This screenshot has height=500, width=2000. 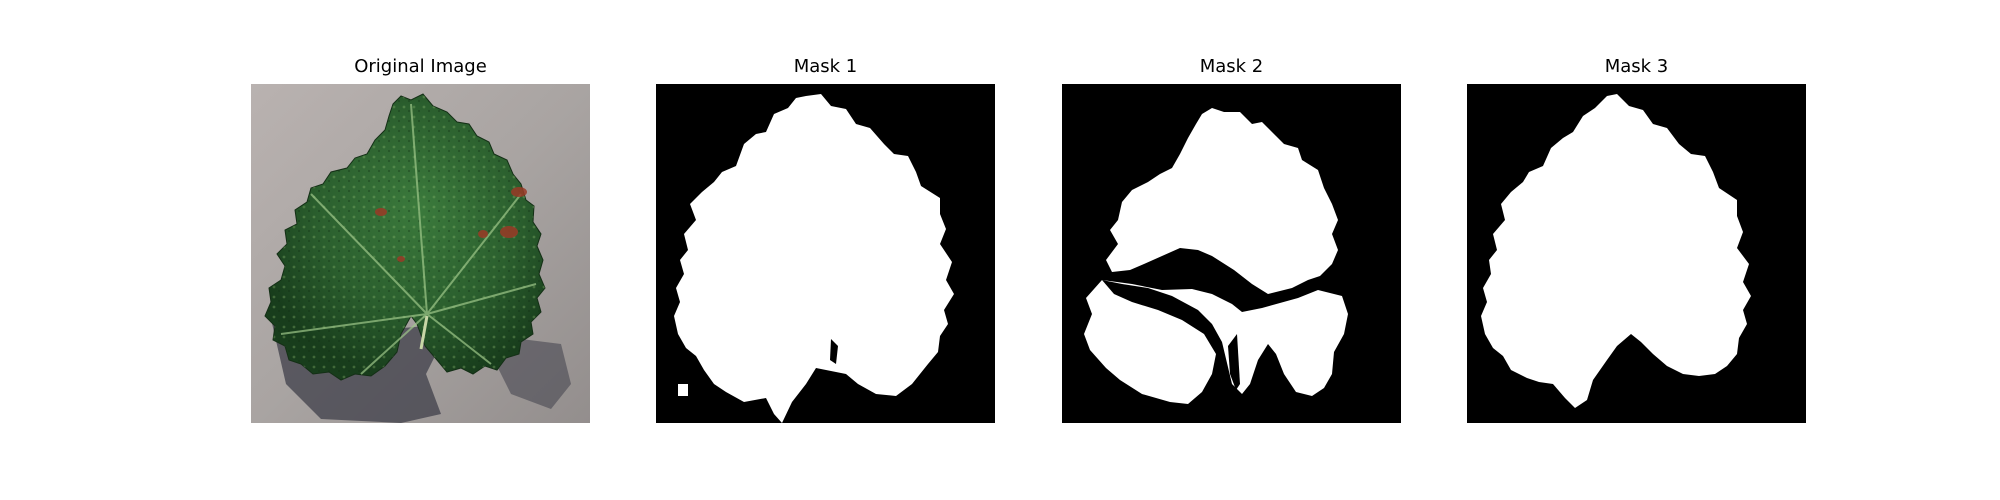 What do you see at coordinates (825, 66) in the screenshot?
I see `panel-title: Mask 1` at bounding box center [825, 66].